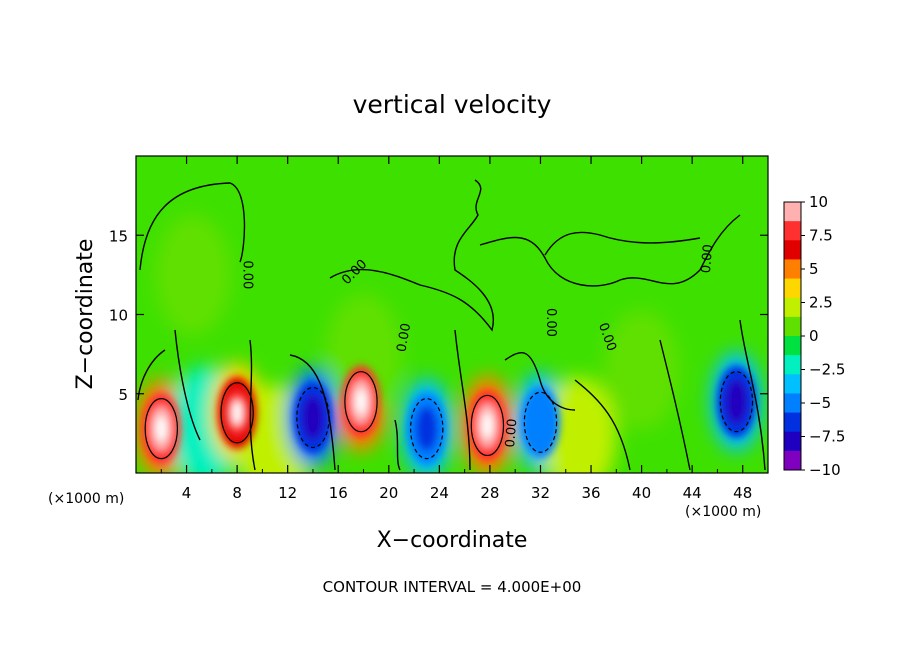 This screenshot has width=904, height=654. Describe the element at coordinates (540, 493) in the screenshot. I see `x-tick-label: 32` at that location.